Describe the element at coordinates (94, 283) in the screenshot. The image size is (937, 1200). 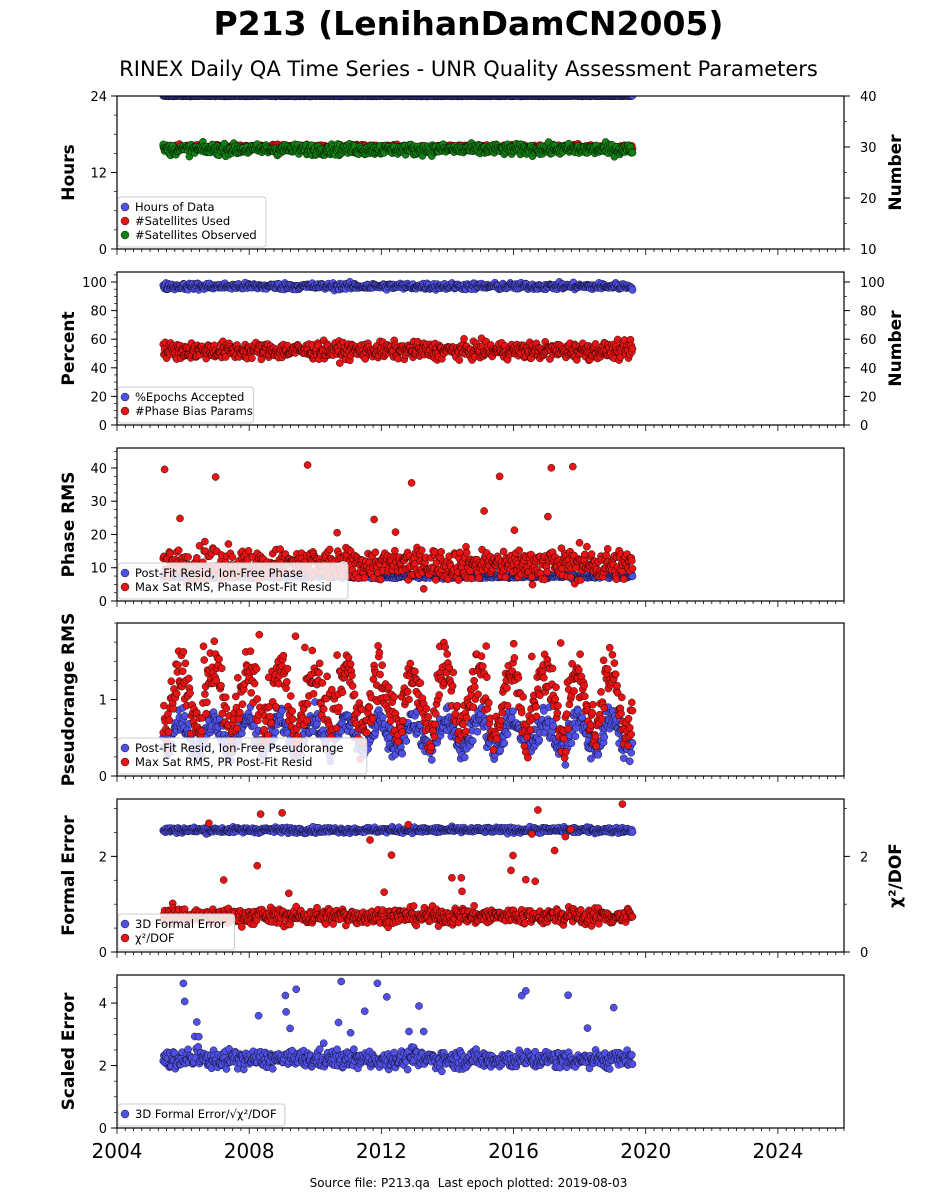
I see `y-tick-label: 100` at that location.